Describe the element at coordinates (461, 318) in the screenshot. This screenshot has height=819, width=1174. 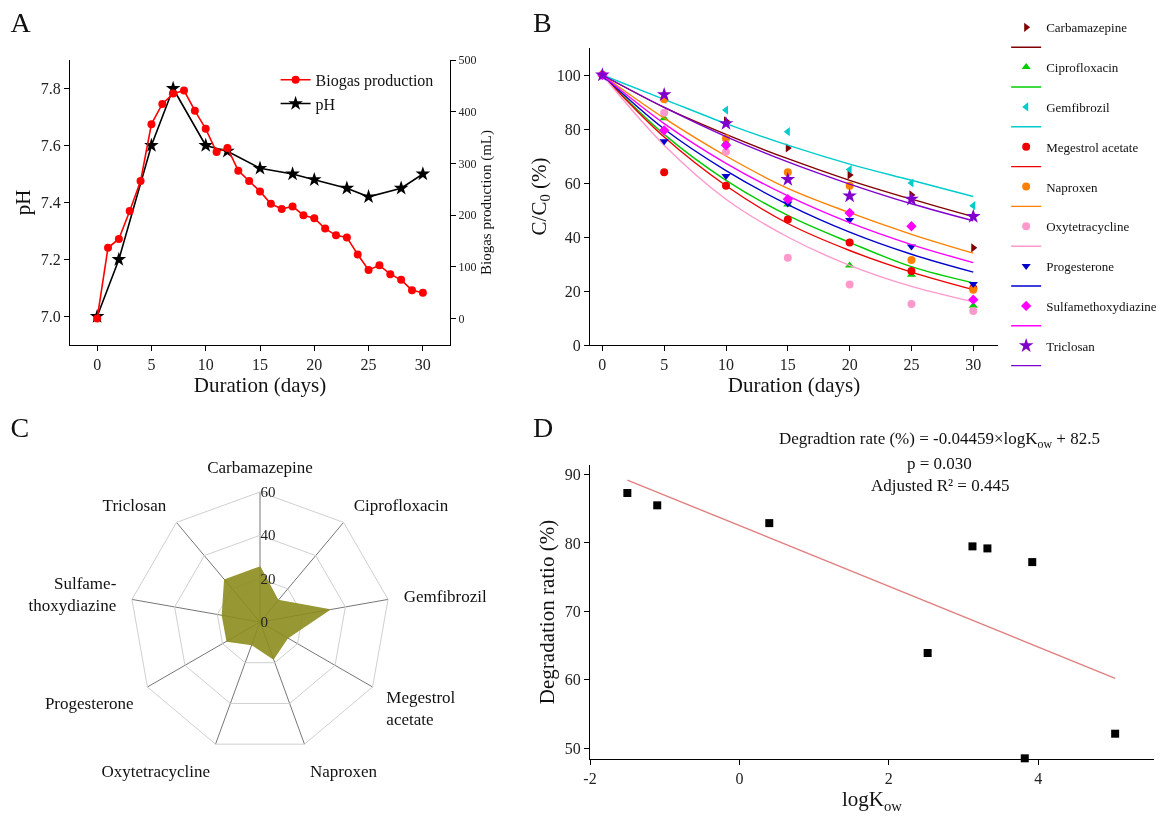
I see `y2-tick-label: 0` at that location.